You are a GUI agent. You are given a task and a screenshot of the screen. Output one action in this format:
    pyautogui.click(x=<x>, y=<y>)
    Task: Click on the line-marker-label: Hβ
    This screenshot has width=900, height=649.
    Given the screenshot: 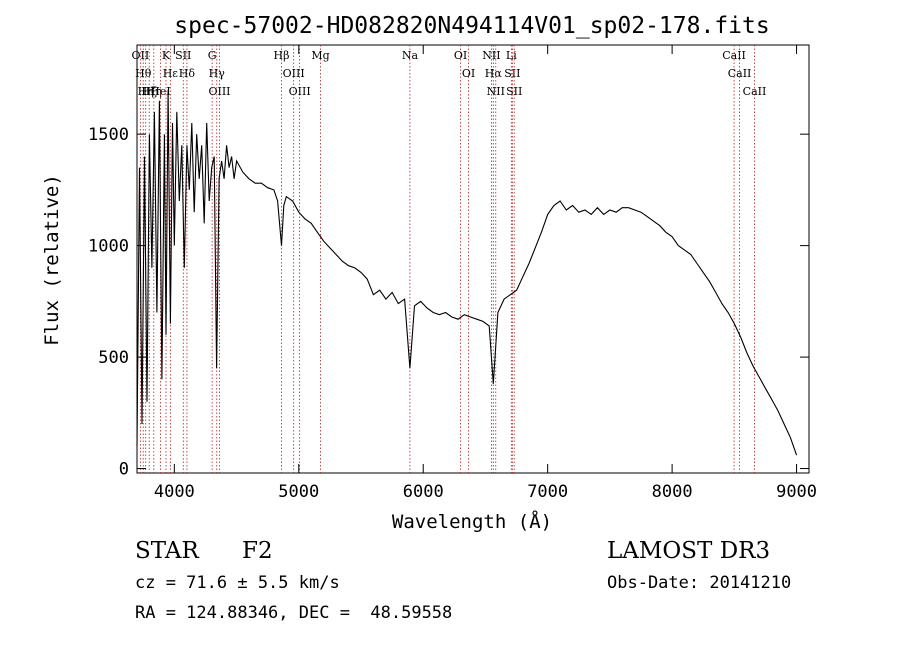 What is the action you would take?
    pyautogui.click(x=282, y=55)
    